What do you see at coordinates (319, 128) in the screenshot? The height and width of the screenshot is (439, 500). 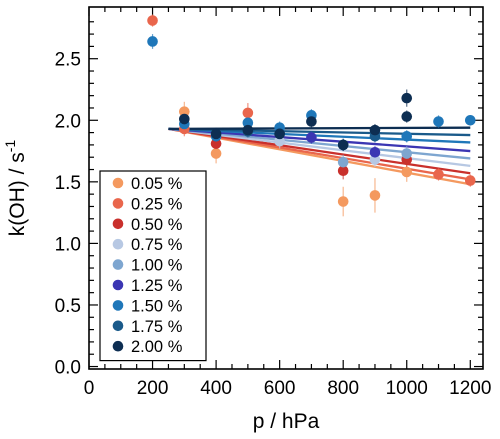 I see `fit-line` at bounding box center [319, 128].